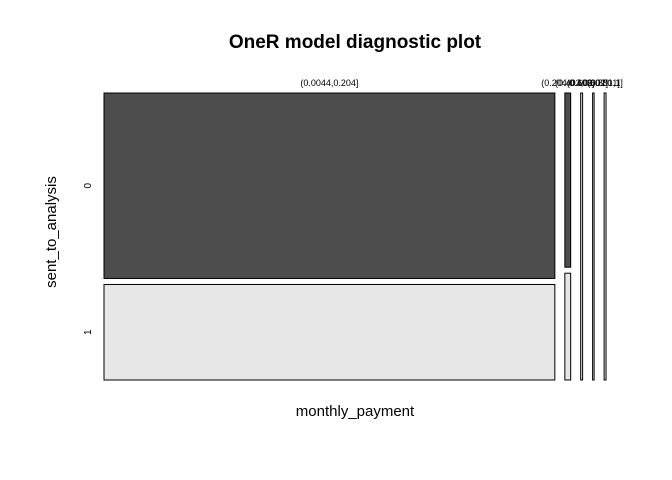 This screenshot has width=672, height=480. What do you see at coordinates (329, 83) in the screenshot?
I see `column-label-0: (0.0044,0.204]` at bounding box center [329, 83].